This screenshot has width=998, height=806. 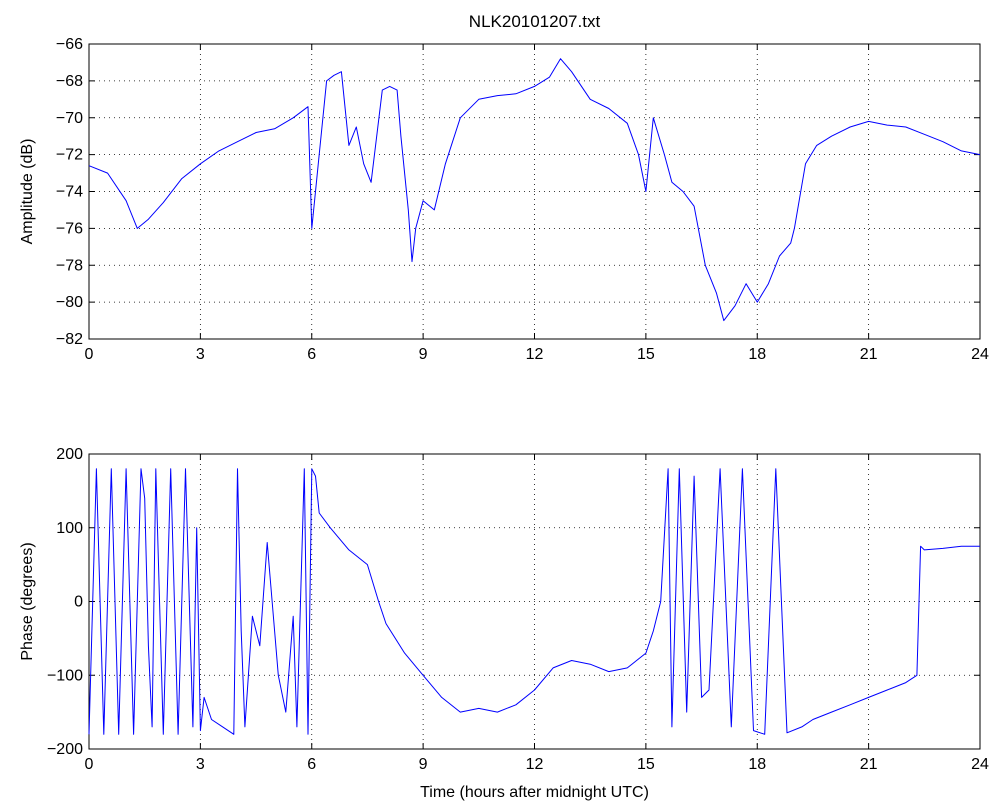 I want to click on y-tick-label: 100, so click(x=69, y=528).